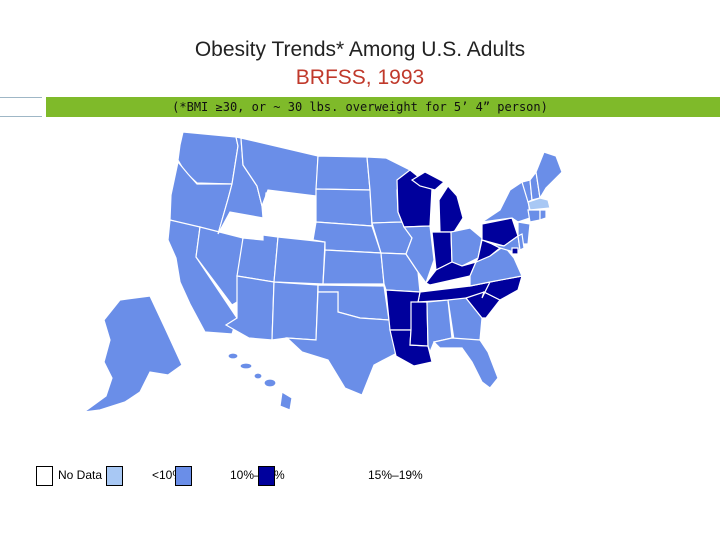 This screenshot has height=540, width=720. What do you see at coordinates (80, 475) in the screenshot?
I see `legend-label-no-data: No Data` at bounding box center [80, 475].